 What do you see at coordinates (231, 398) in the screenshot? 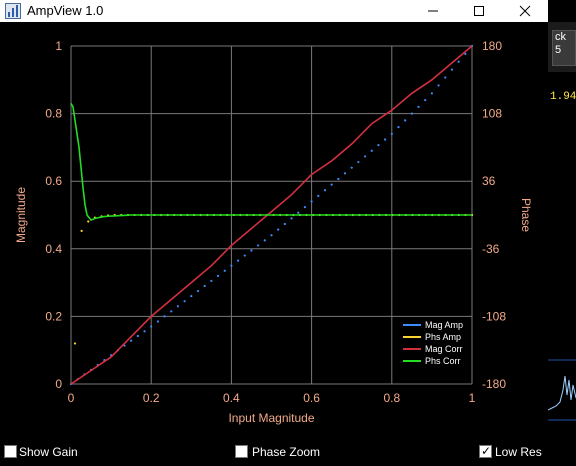
I see `x-tick-label: 0.4` at bounding box center [231, 398].